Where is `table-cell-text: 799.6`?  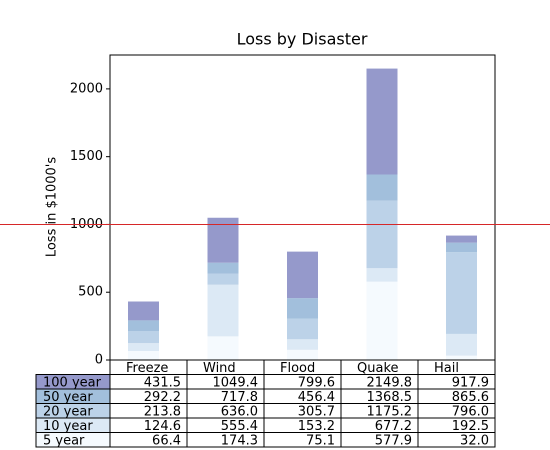 table-cell-text: 799.6 is located at coordinates (316, 382).